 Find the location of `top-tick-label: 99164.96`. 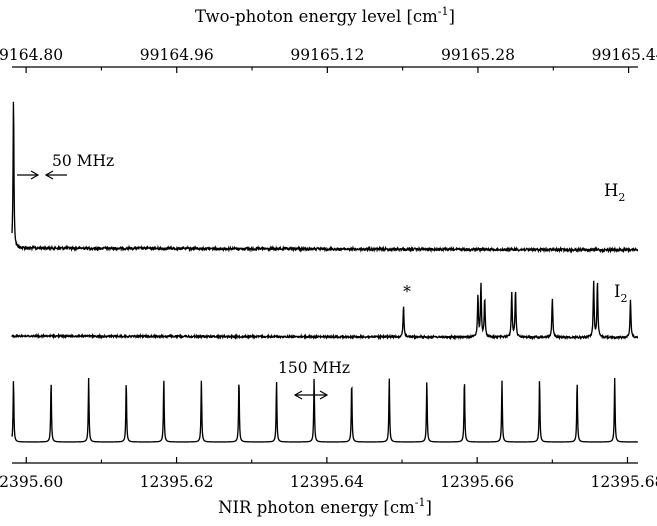

top-tick-label: 99164.96 is located at coordinates (177, 55).